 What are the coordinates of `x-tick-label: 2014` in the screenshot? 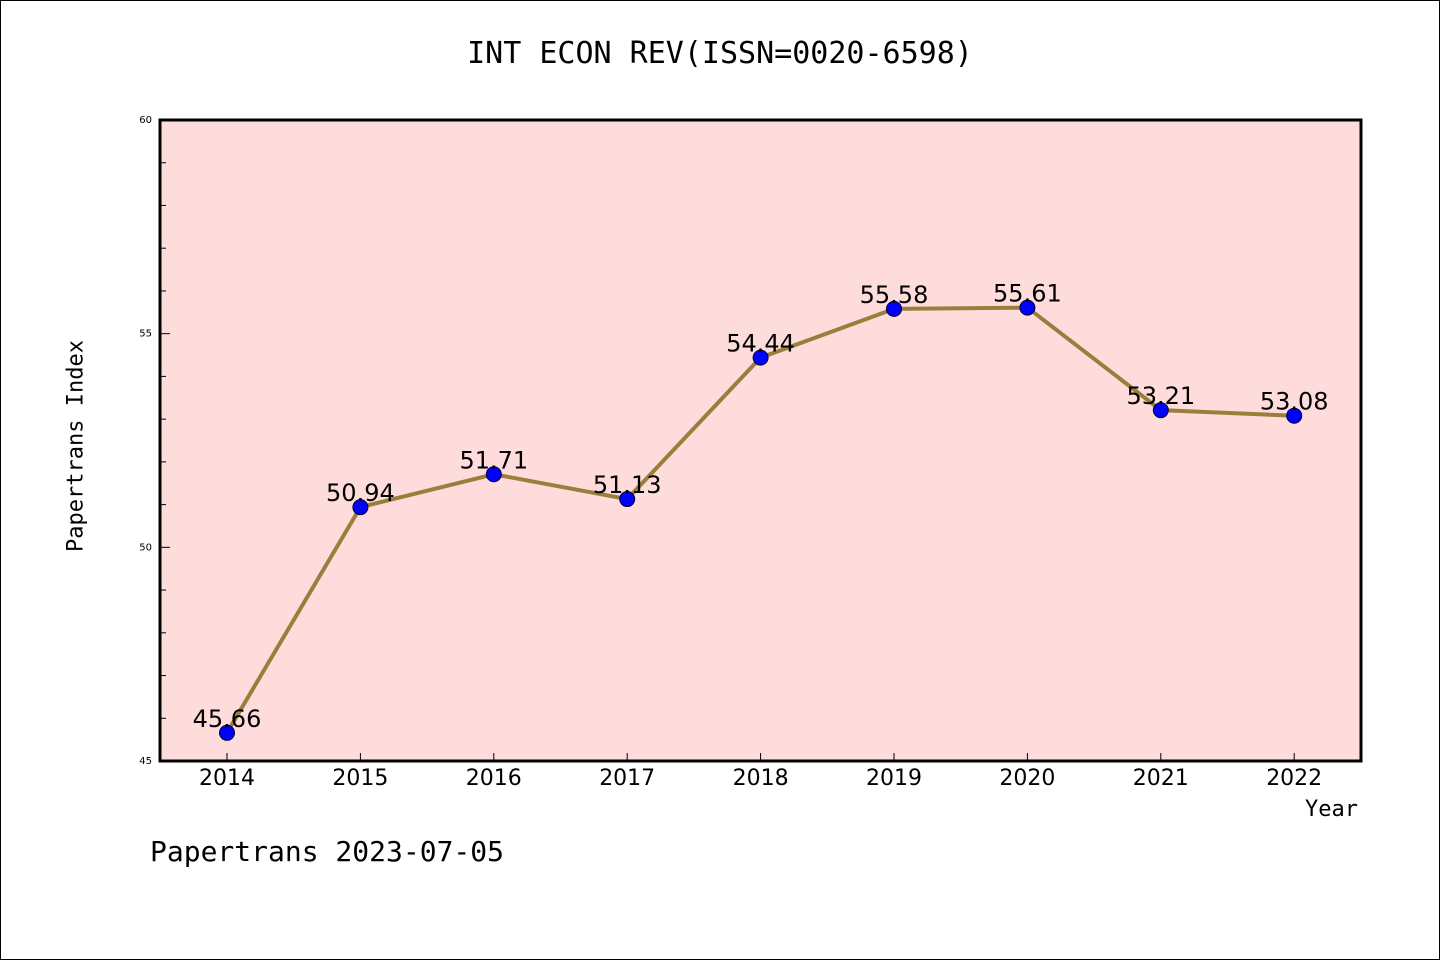 It's located at (227, 778).